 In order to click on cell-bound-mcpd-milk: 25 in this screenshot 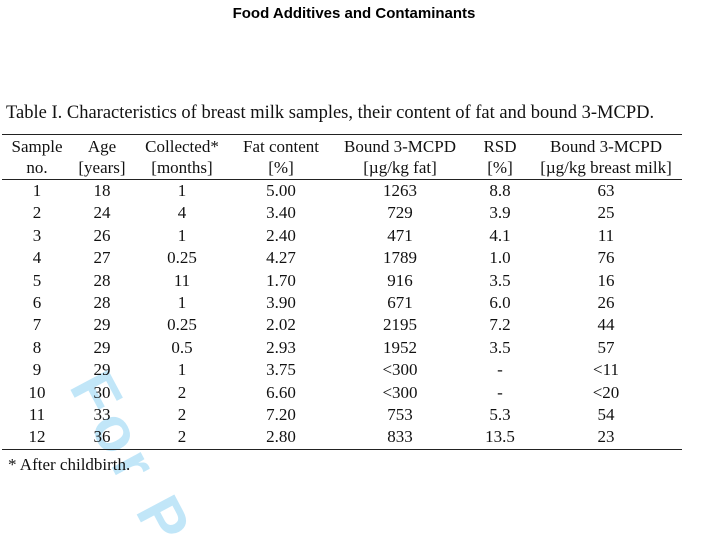, I will do `click(606, 213)`.